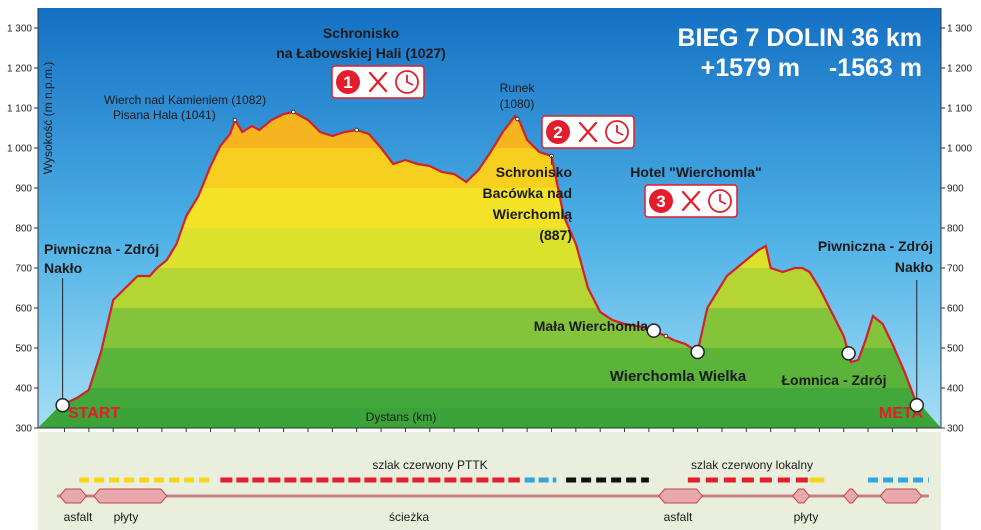  Describe the element at coordinates (916, 405) in the screenshot. I see `meta-marker` at that location.